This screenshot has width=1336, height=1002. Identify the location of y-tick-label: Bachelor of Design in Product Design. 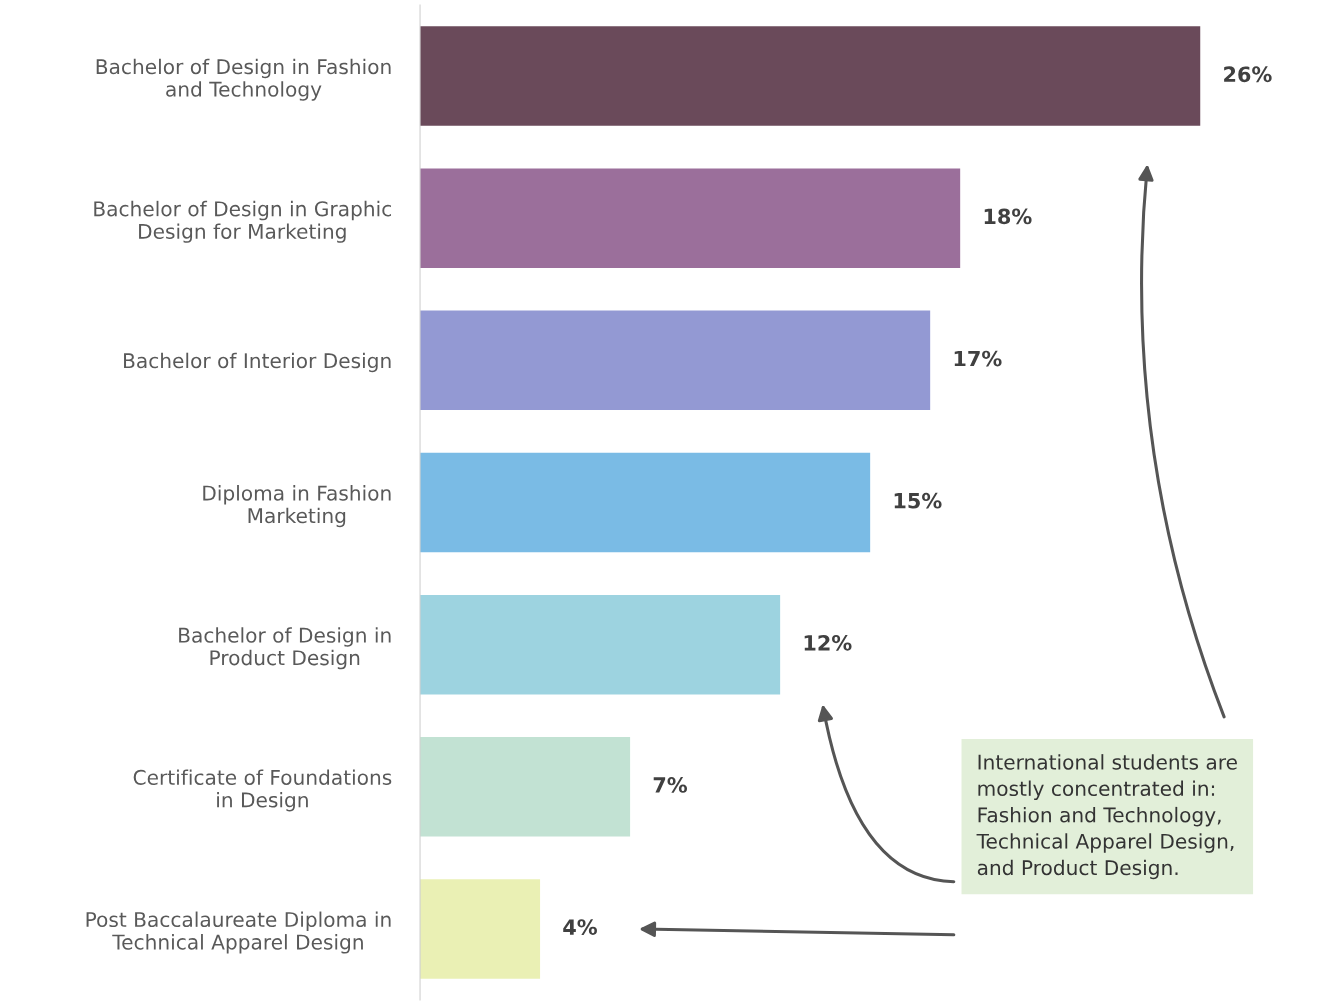
(285, 648).